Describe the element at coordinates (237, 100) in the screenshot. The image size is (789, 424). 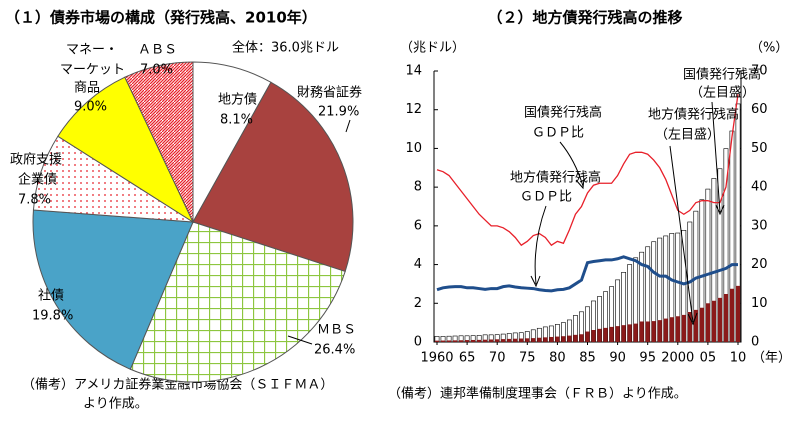
I see `slice-label: 地方債` at that location.